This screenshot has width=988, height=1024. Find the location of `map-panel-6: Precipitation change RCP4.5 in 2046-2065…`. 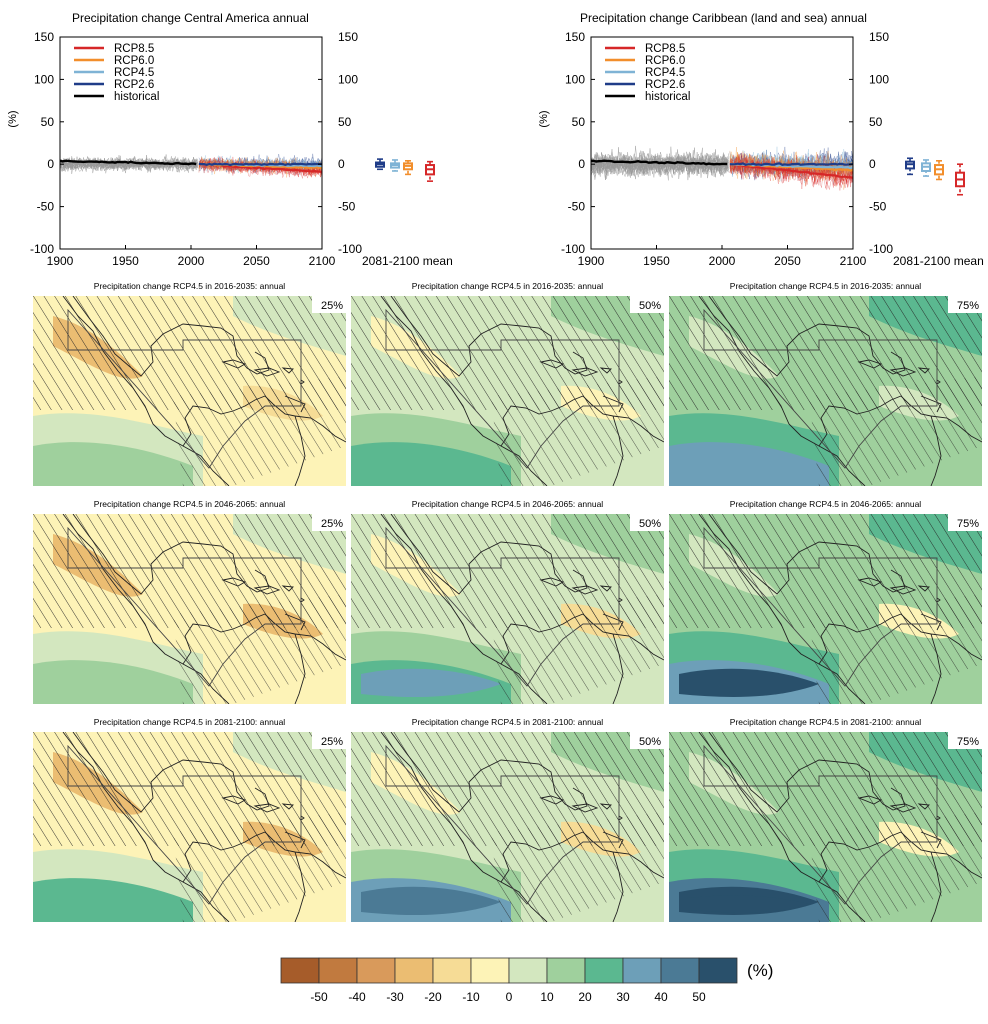

map-panel-6: Precipitation change RCP4.5 in 2046-2065… is located at coordinates (825, 601).